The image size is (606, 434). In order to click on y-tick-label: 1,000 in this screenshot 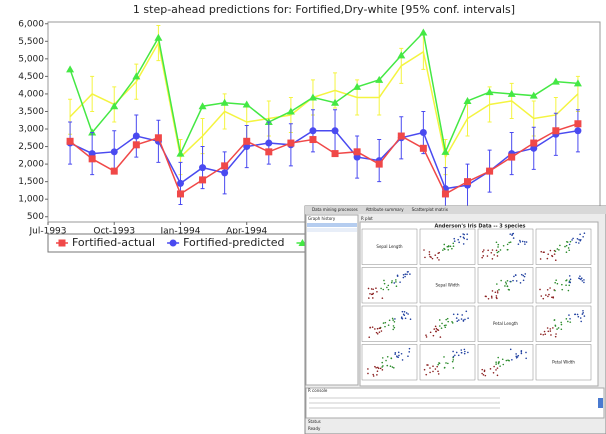, I will do `click(31, 200)`.